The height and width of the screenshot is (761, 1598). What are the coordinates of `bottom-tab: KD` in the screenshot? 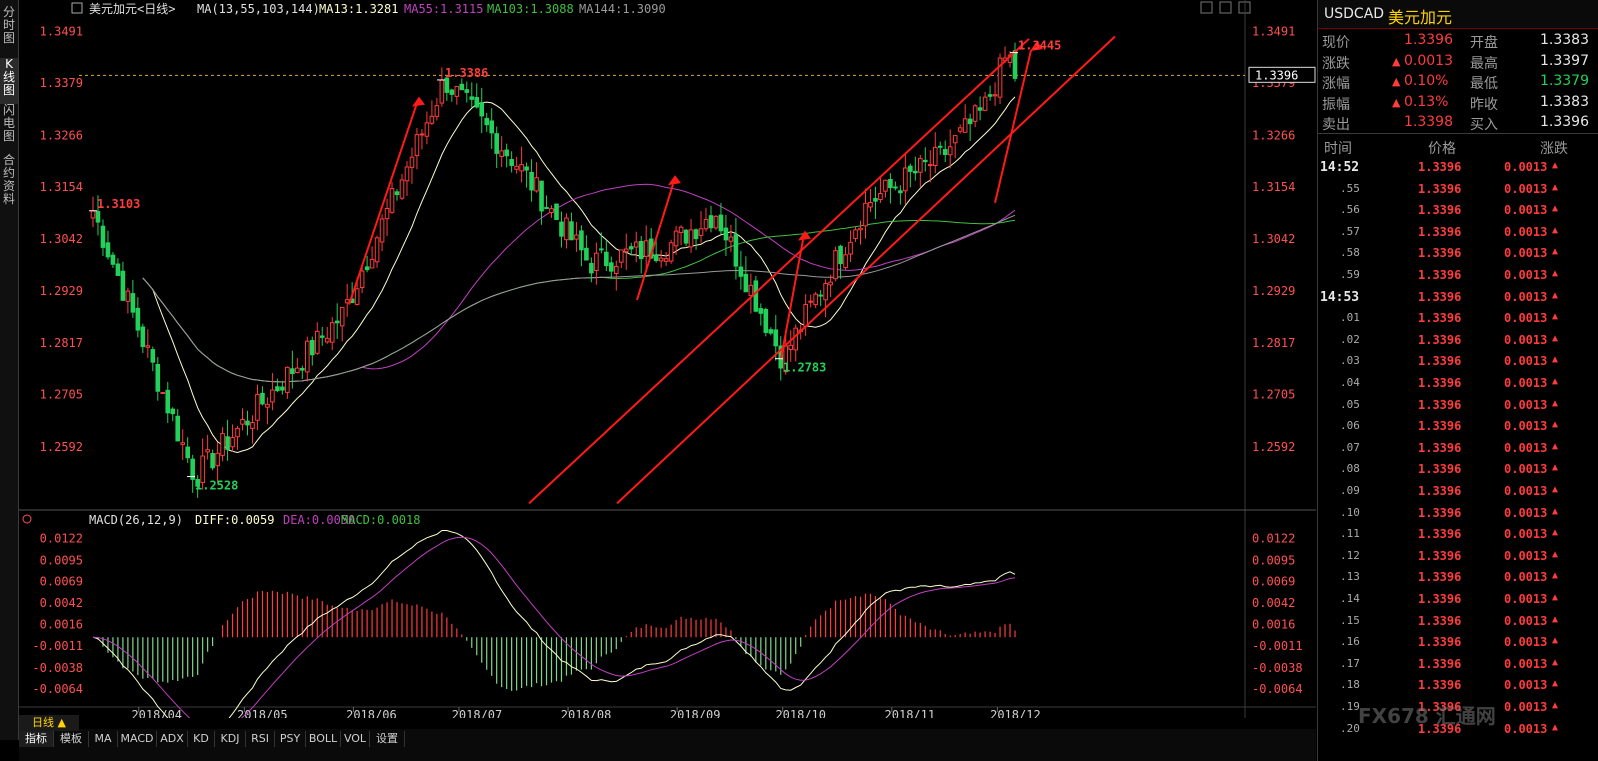 It's located at (201, 739).